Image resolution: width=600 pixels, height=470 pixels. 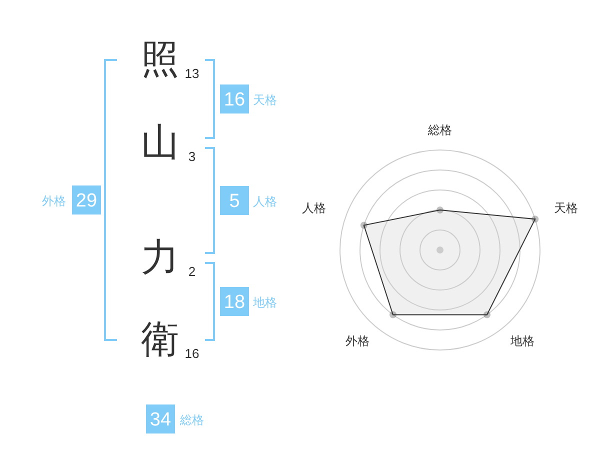 I want to click on data-label: 18, so click(x=235, y=302).